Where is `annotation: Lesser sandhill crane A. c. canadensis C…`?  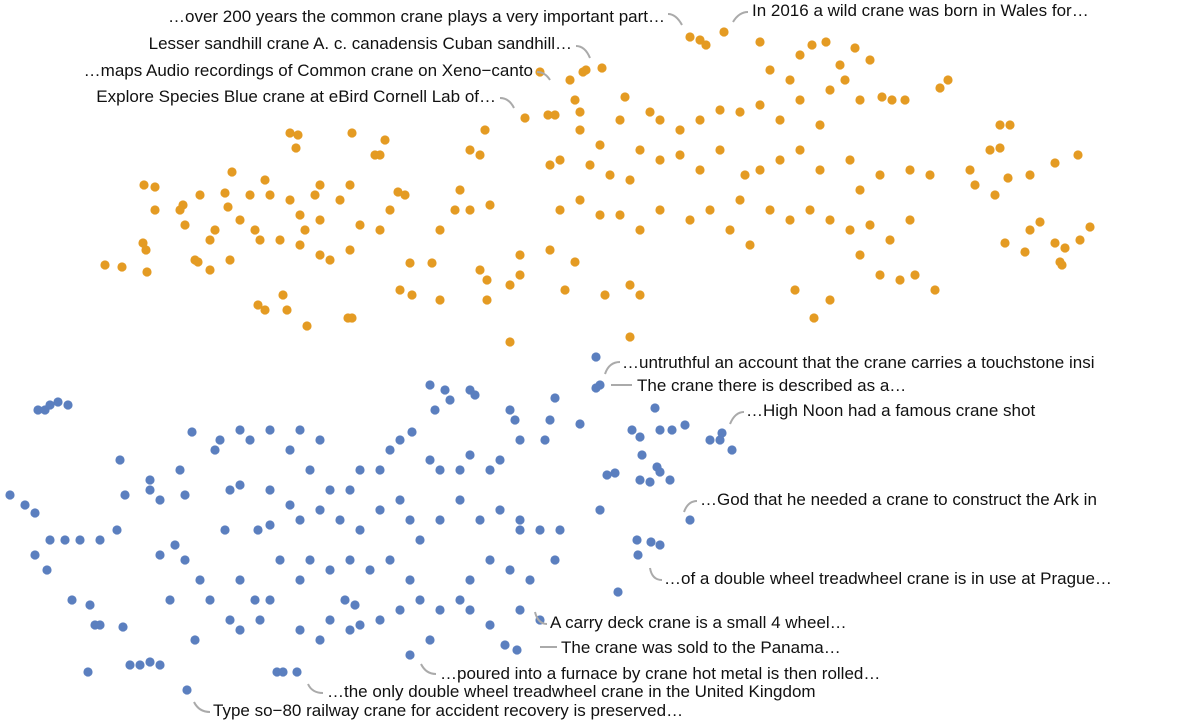
annotation: Lesser sandhill crane A. c. canadensis C… is located at coordinates (370, 46).